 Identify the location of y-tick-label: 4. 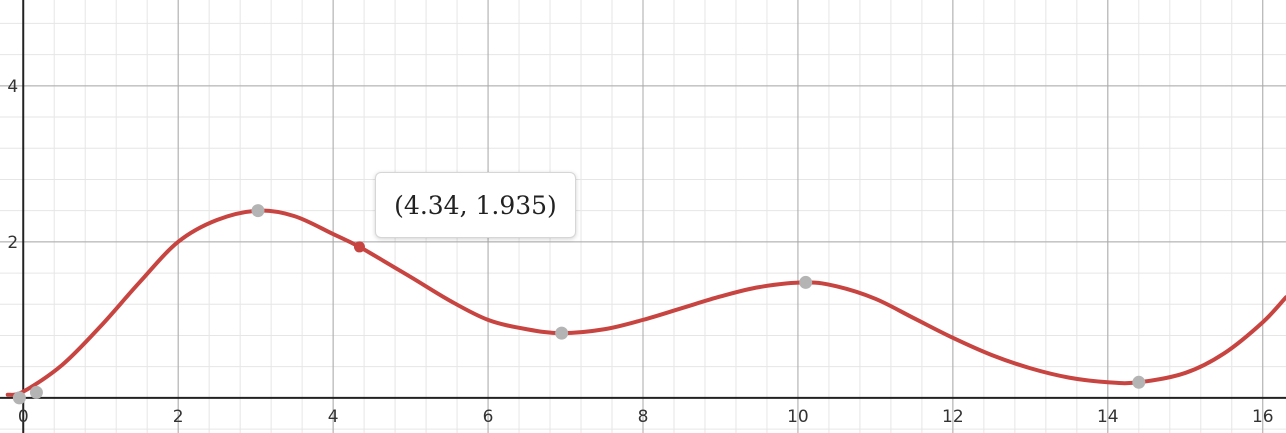
(12, 87).